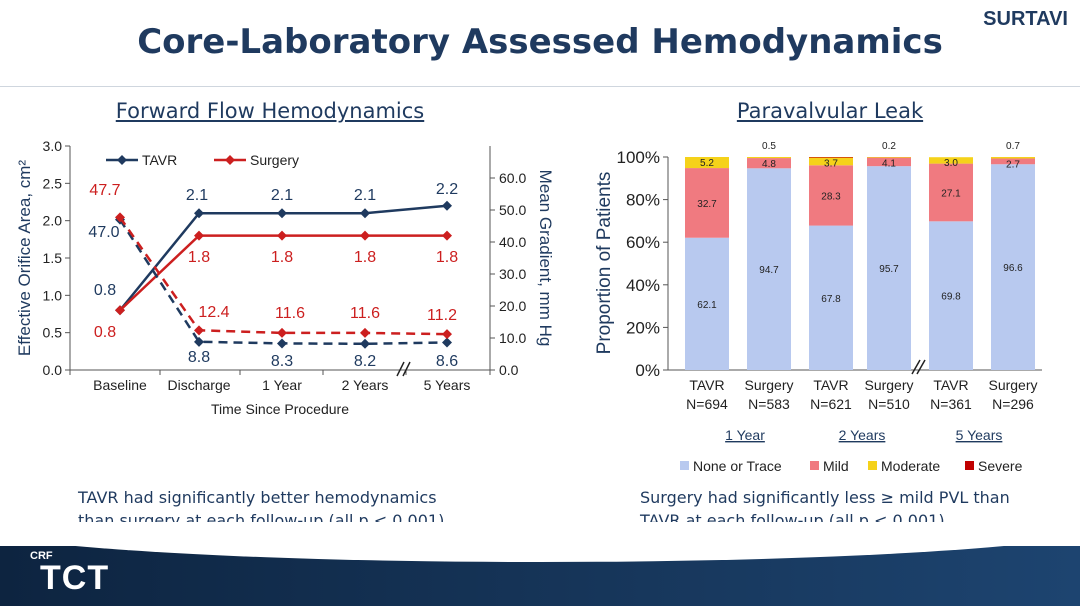 This screenshot has width=1080, height=606. What do you see at coordinates (290, 313) in the screenshot?
I see `data-label-surgery: 11.6` at bounding box center [290, 313].